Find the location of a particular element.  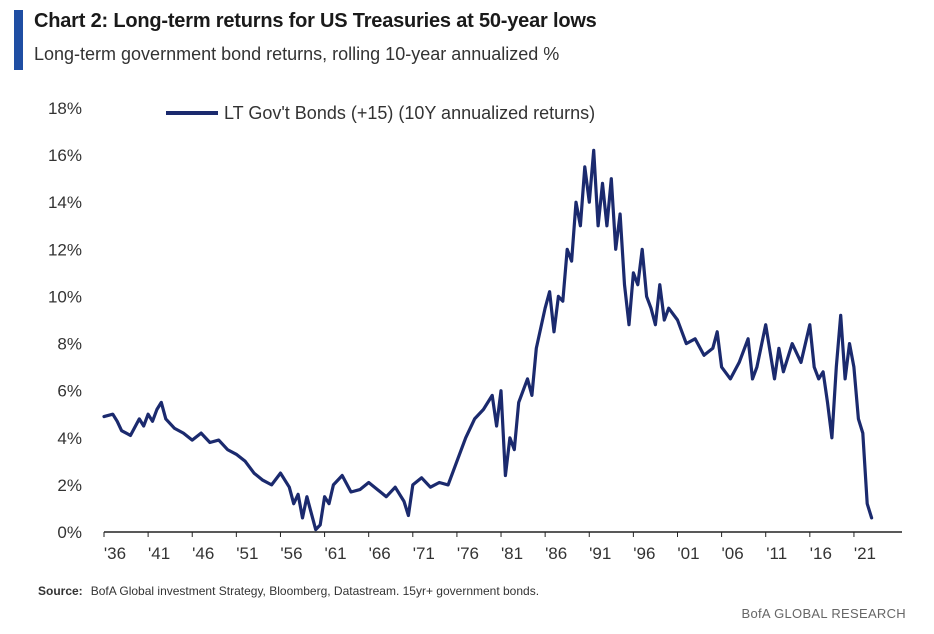

x-tick-label: '36 is located at coordinates (115, 553).